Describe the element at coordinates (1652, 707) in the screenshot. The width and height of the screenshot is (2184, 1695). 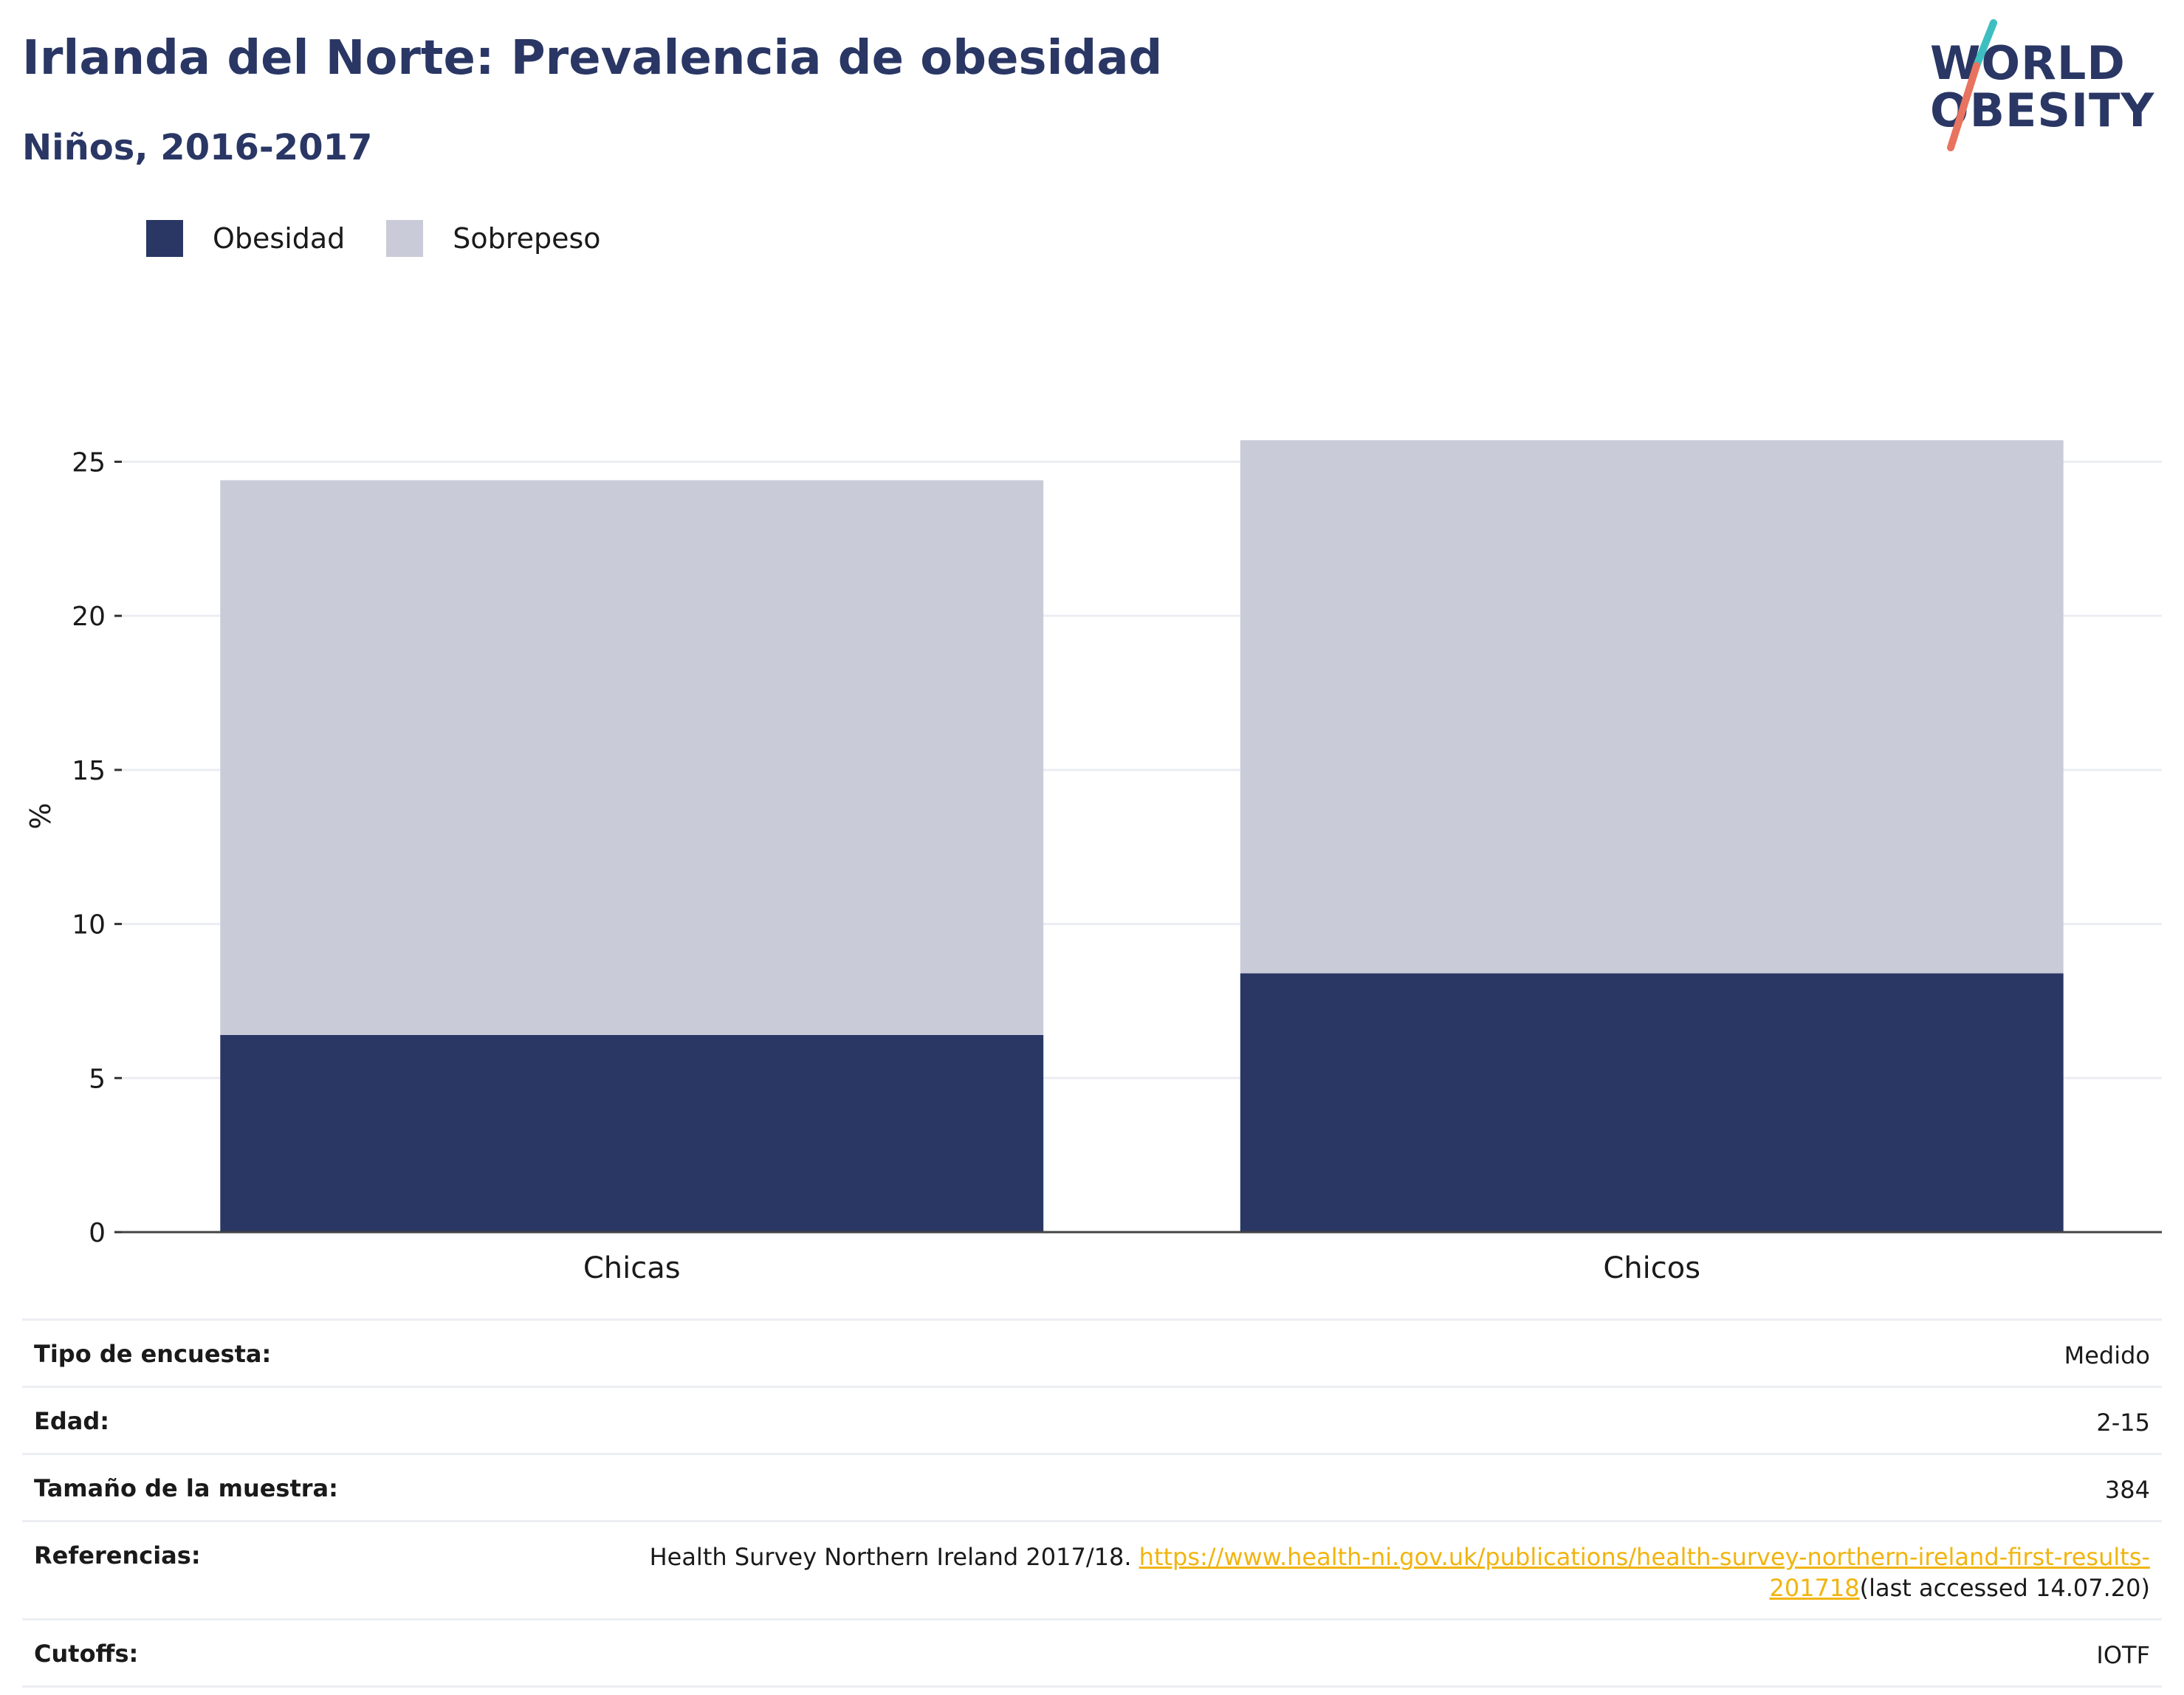
I see `bar-sobrepeso-chicos` at that location.